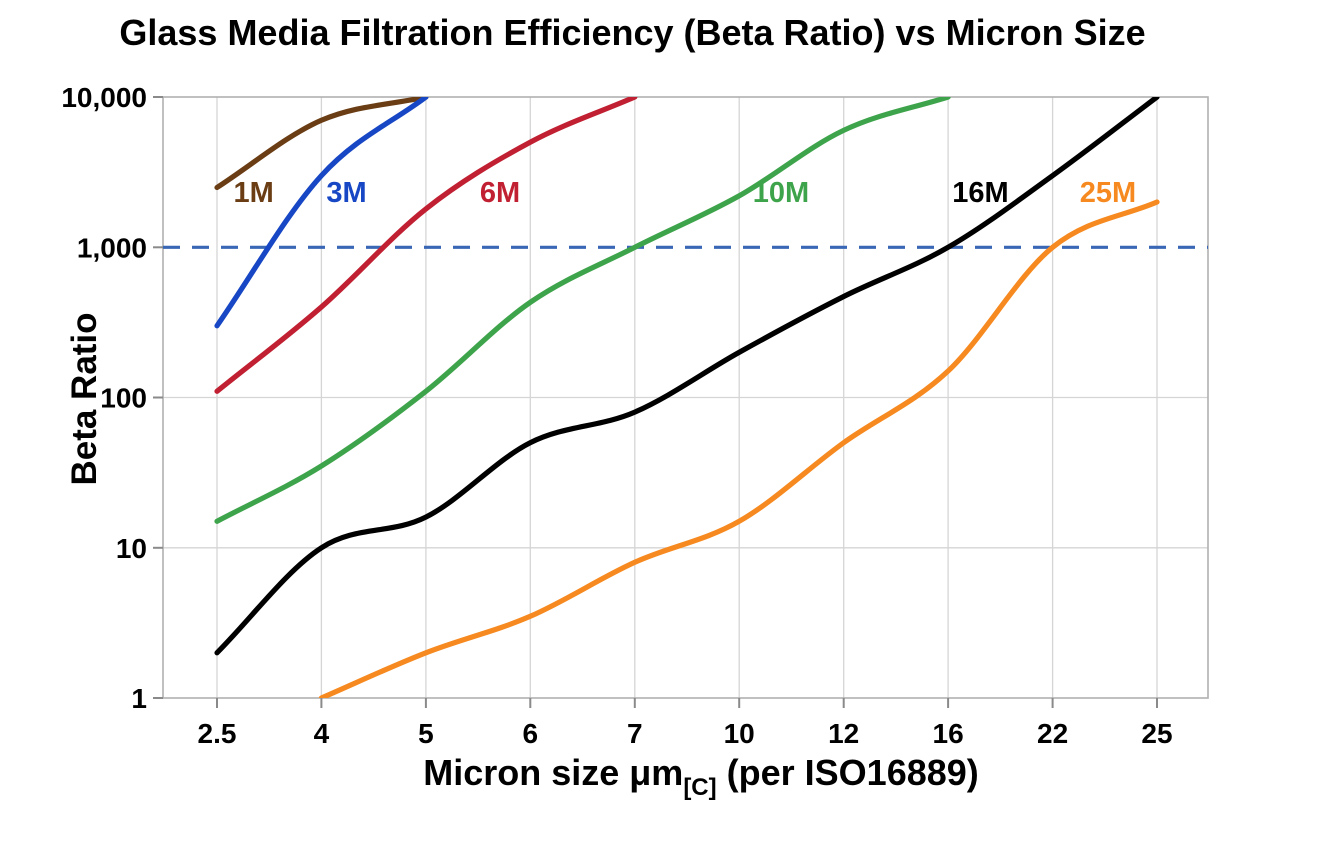  I want to click on series-label-25M: 25M, so click(1108, 193).